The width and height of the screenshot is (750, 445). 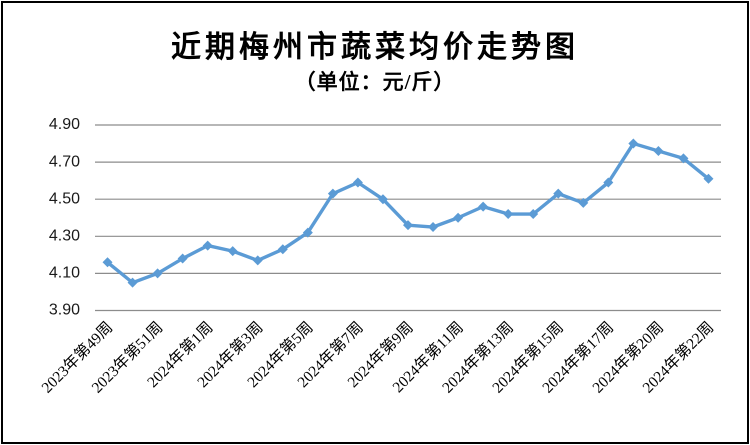 I want to click on y-axis-tick-label: 4.70, so click(x=64, y=161).